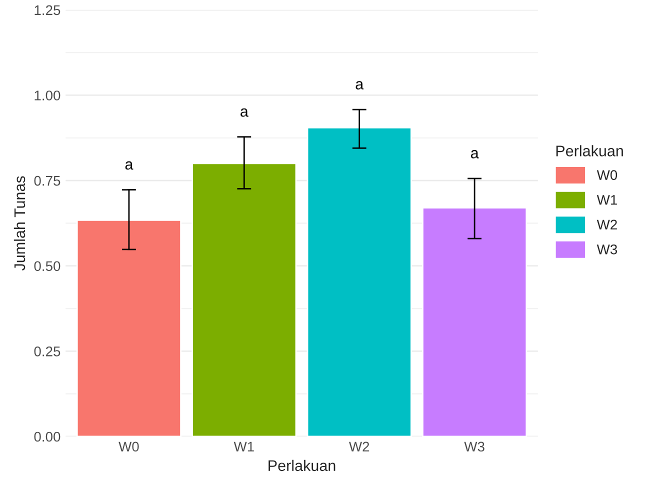 The image size is (656, 496). I want to click on y-tick-label: 0.50, so click(47, 266).